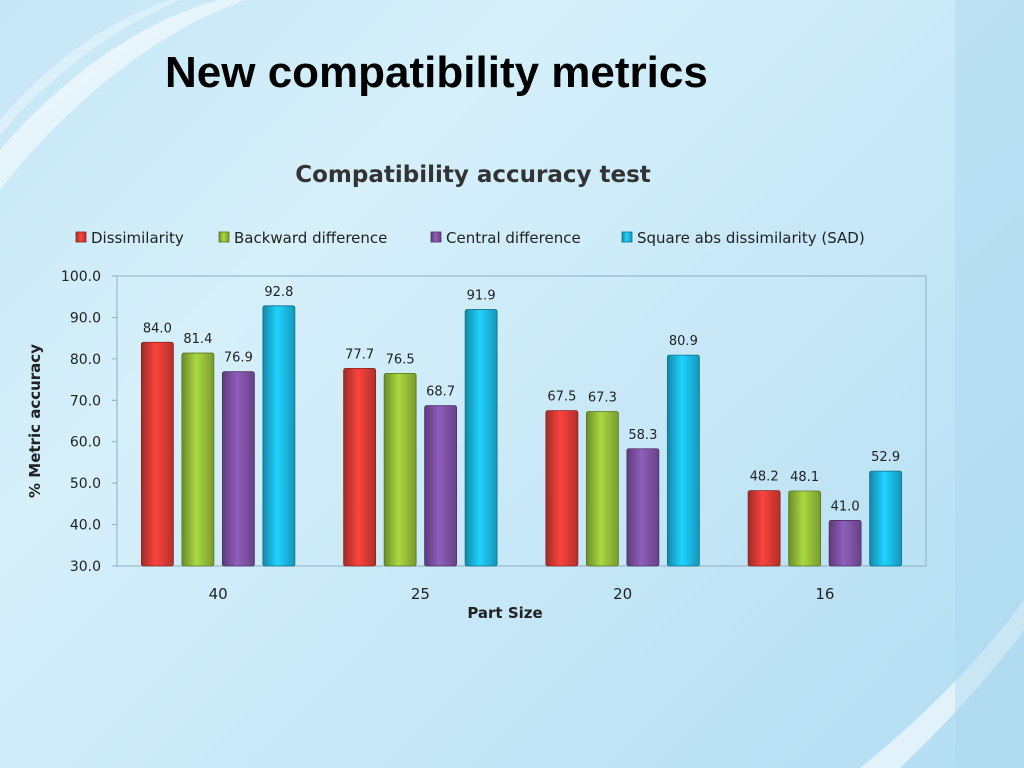  I want to click on legend-label: Central difference, so click(513, 238).